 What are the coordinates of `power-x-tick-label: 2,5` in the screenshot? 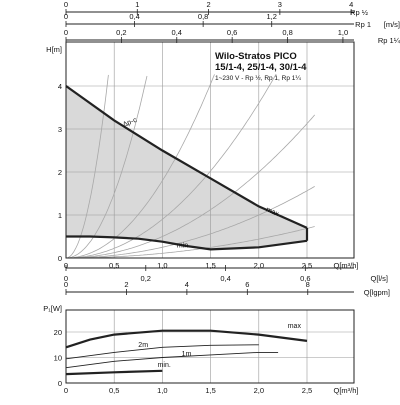 It's located at (307, 390).